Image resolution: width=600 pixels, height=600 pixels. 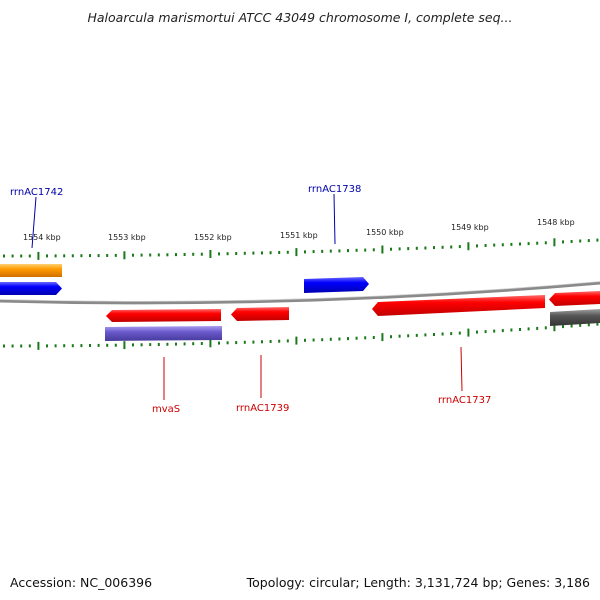 I want to click on outer-tick-track, so click(x=301, y=249).